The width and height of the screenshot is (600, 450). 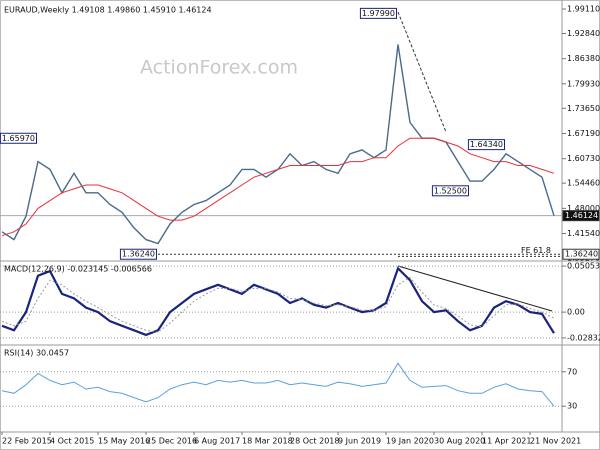 What do you see at coordinates (267, 441) in the screenshot?
I see `x-tick-label: 18 Mar 2018` at bounding box center [267, 441].